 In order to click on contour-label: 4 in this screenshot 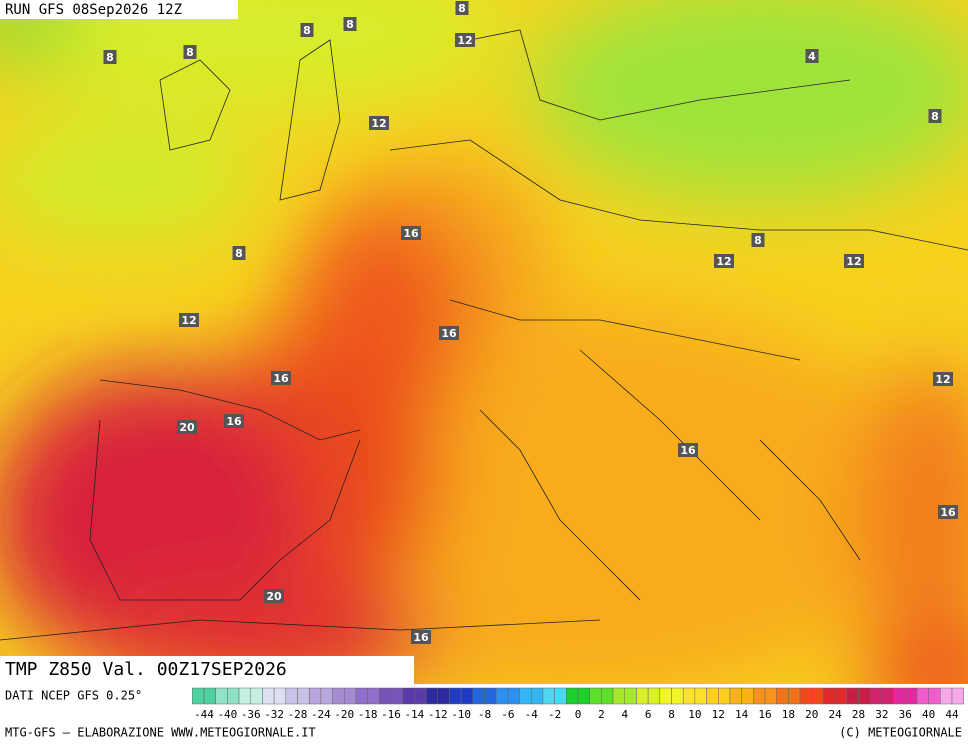, I will do `click(812, 56)`.